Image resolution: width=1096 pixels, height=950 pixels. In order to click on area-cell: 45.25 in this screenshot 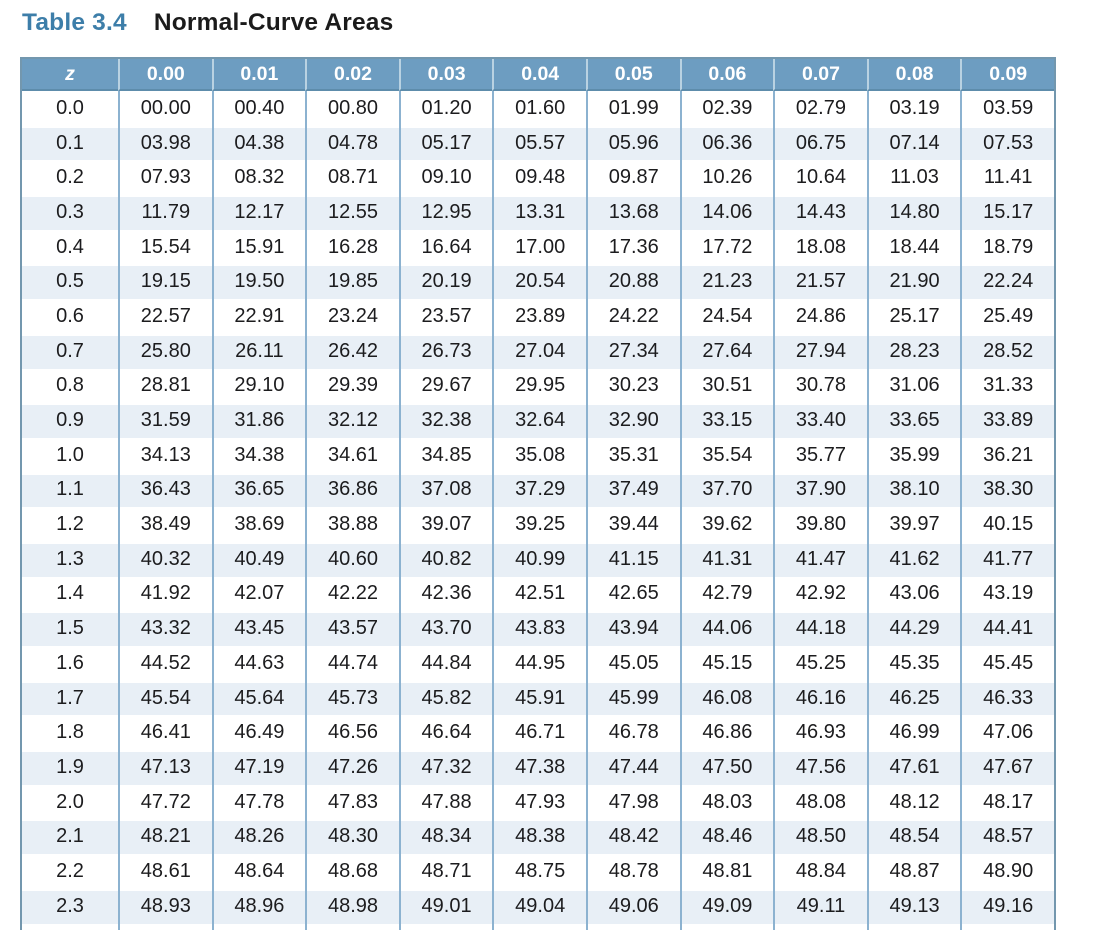, I will do `click(820, 663)`.